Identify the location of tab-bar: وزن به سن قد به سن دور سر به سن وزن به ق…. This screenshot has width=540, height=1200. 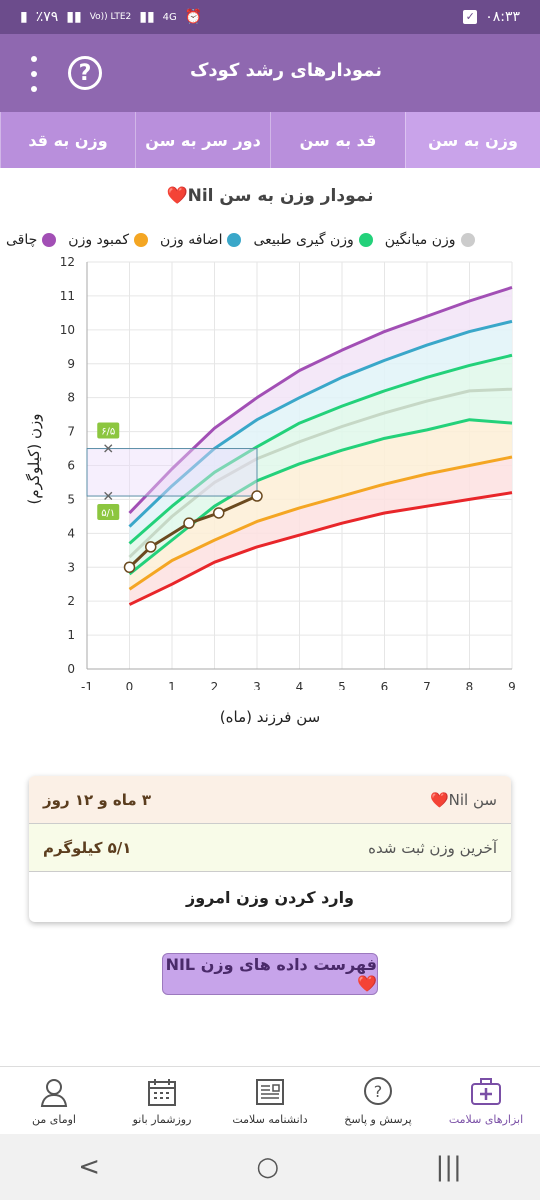
(270, 140).